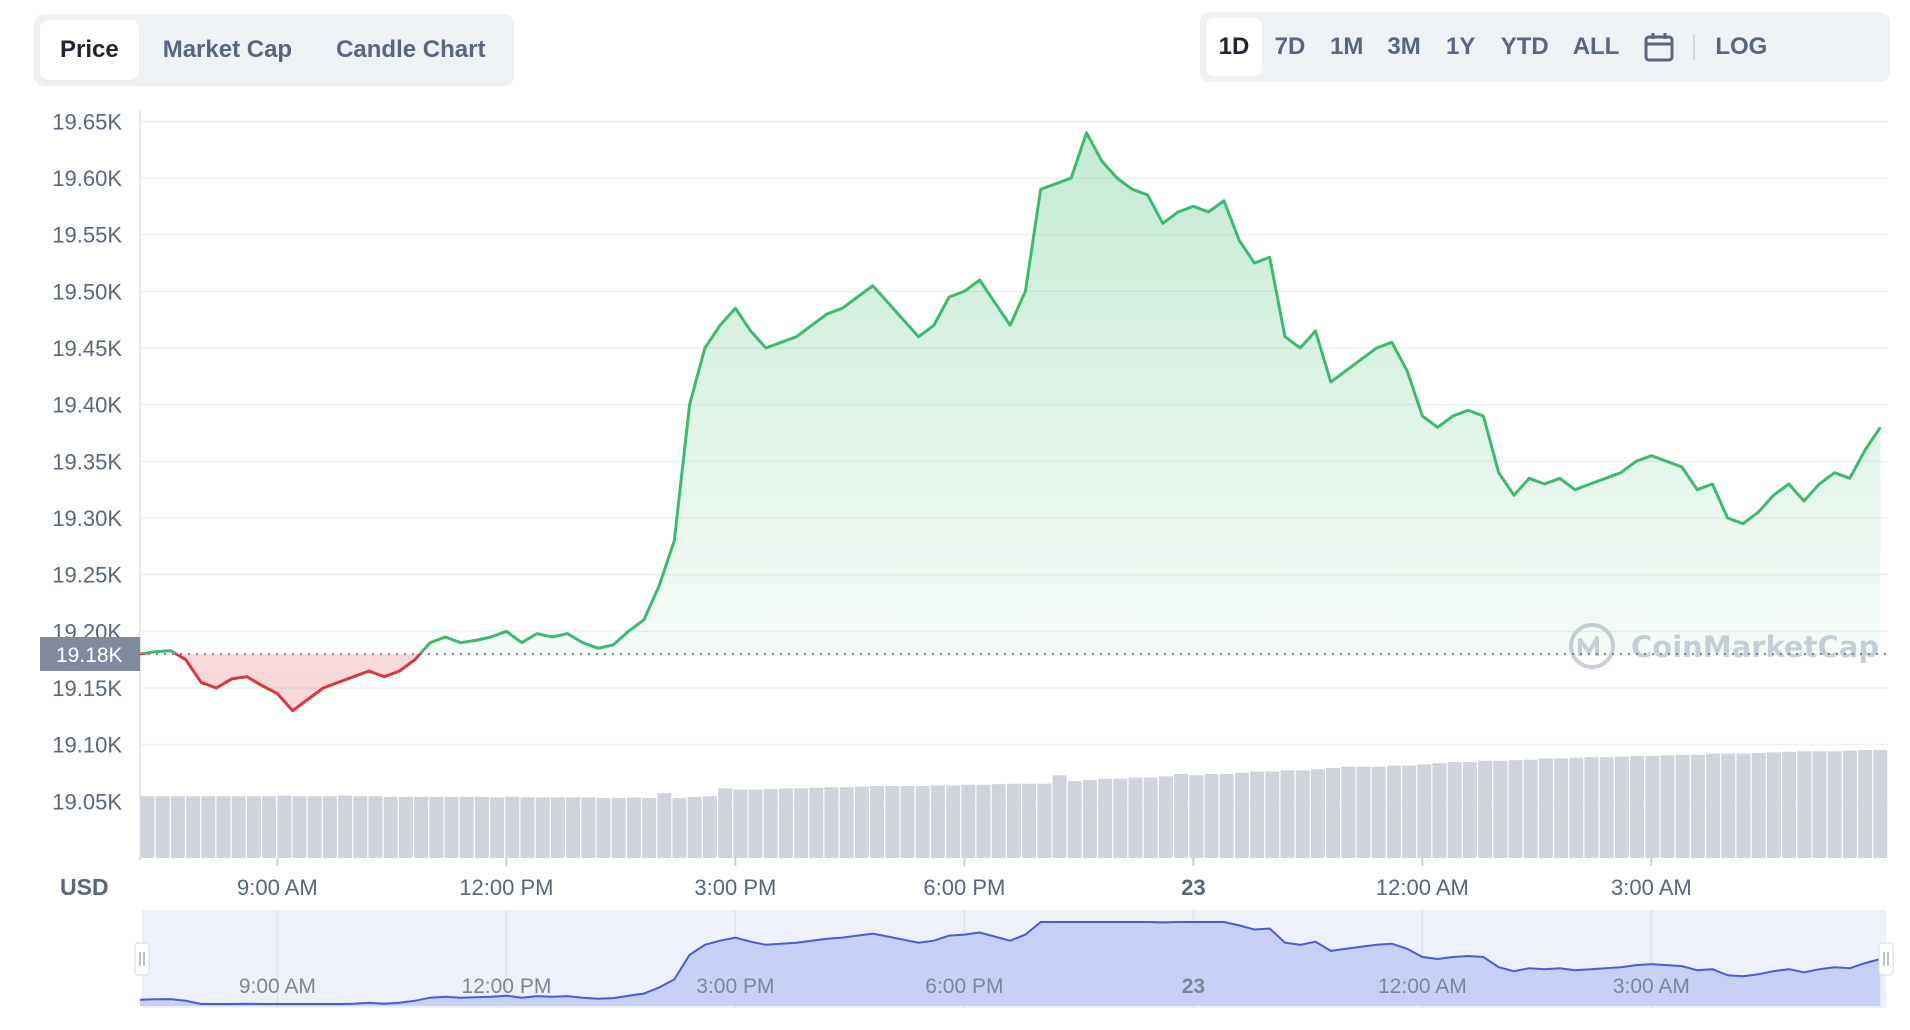 This screenshot has width=1910, height=1030. Describe the element at coordinates (87, 688) in the screenshot. I see `y-tick-label: 19.15K` at that location.